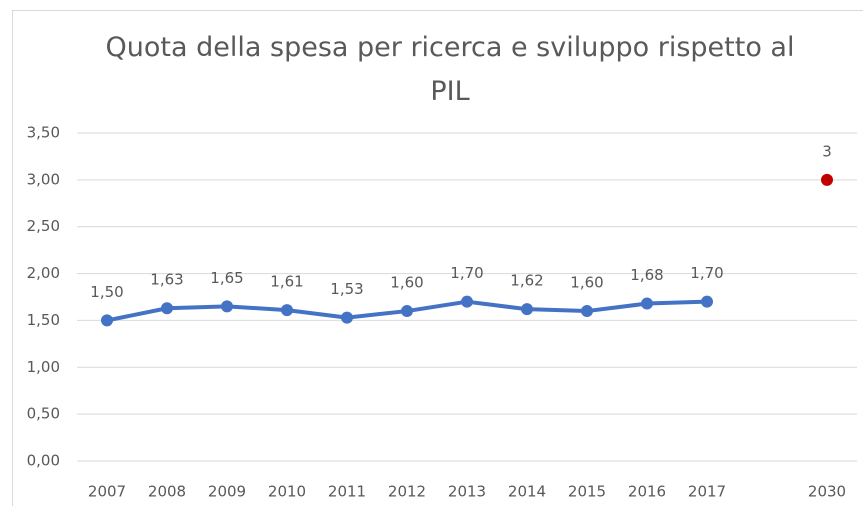  I want to click on y-tick-label: 2,50, so click(43, 226).